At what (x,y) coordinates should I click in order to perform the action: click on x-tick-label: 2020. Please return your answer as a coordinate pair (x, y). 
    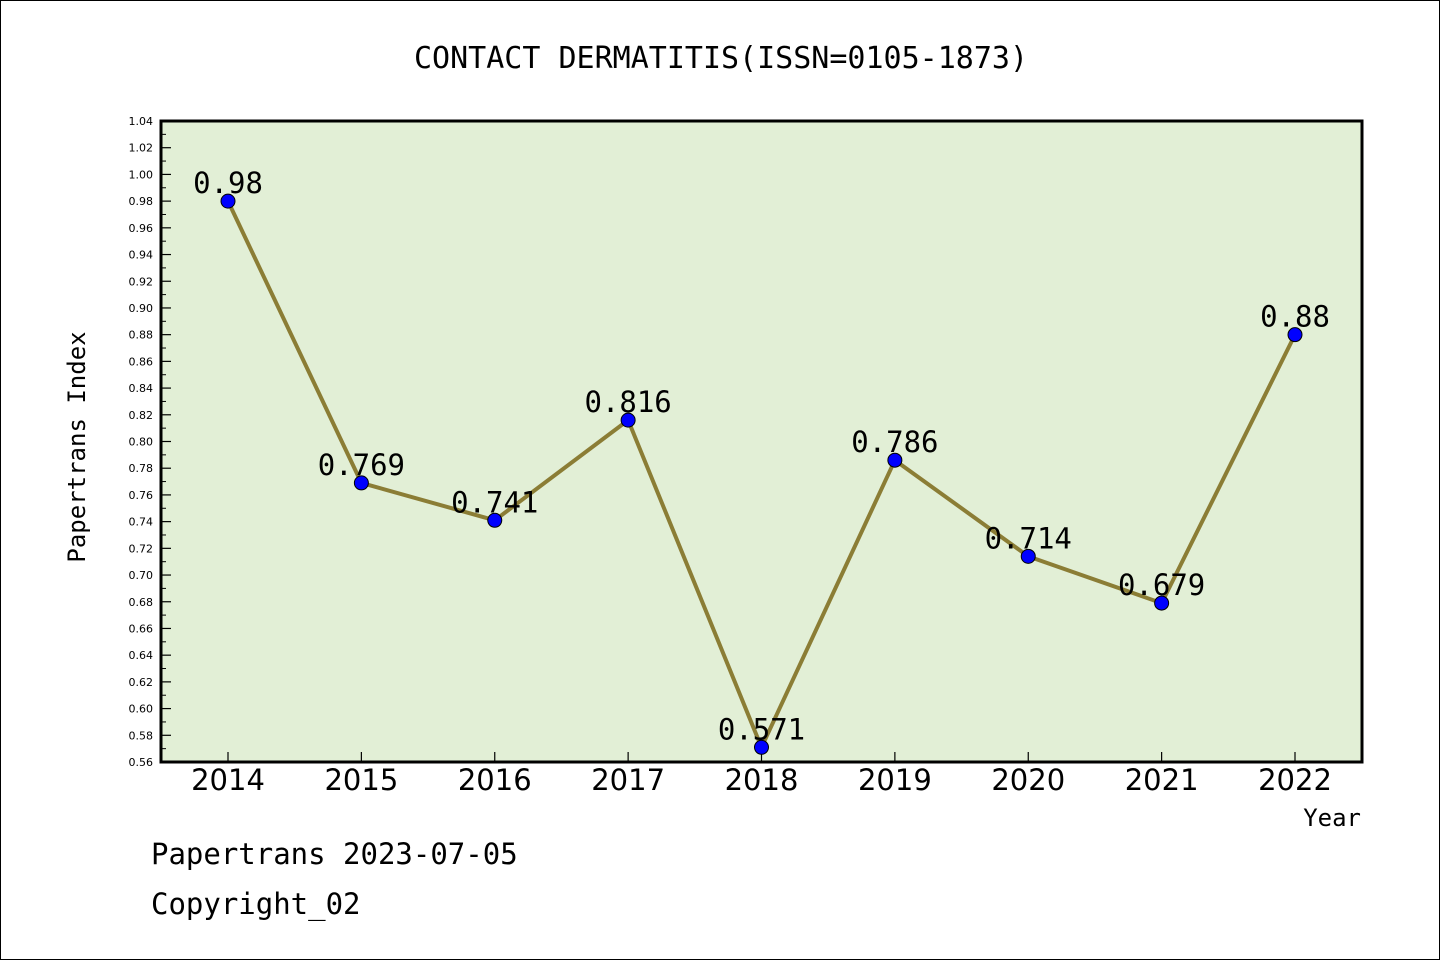
    Looking at the image, I should click on (1028, 780).